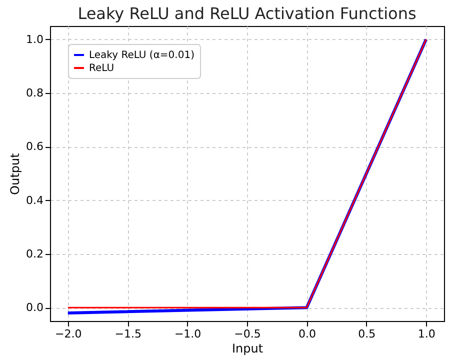  Describe the element at coordinates (35, 147) in the screenshot. I see `y-tick-label: 0.6` at that location.